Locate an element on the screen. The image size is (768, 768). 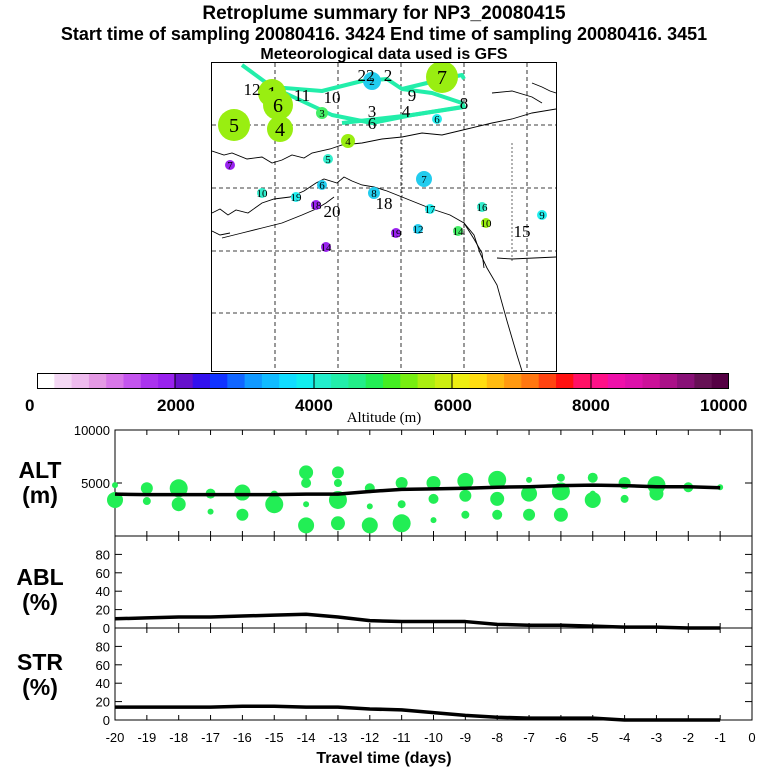
x-tick-label: 0 is located at coordinates (751, 737).